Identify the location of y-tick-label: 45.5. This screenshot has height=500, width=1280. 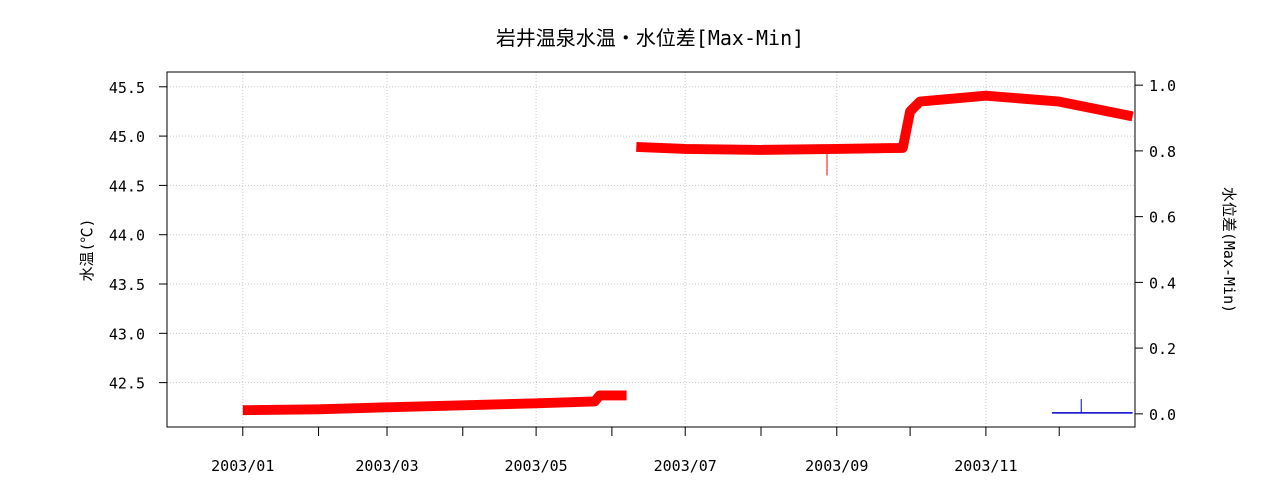
(127, 88).